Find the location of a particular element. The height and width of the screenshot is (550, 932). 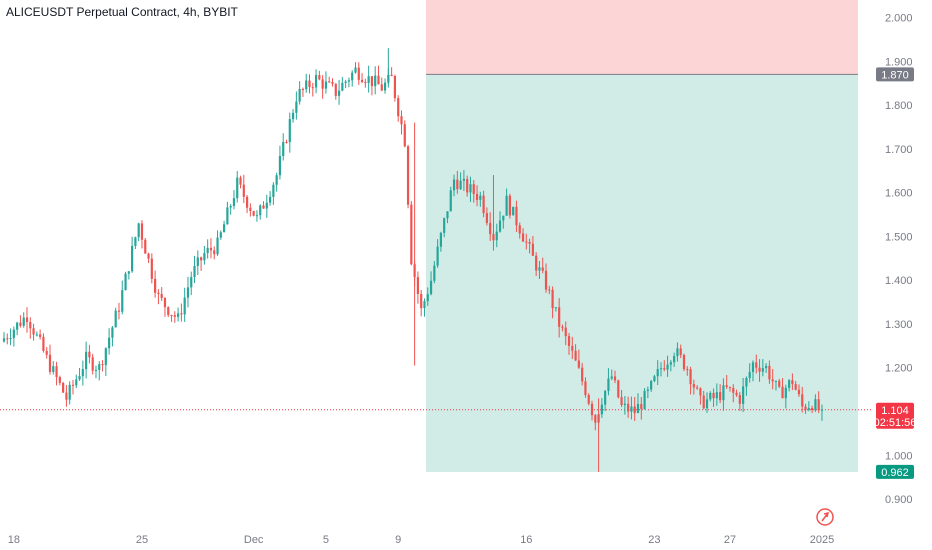

time-tick-label: 27 is located at coordinates (730, 540).